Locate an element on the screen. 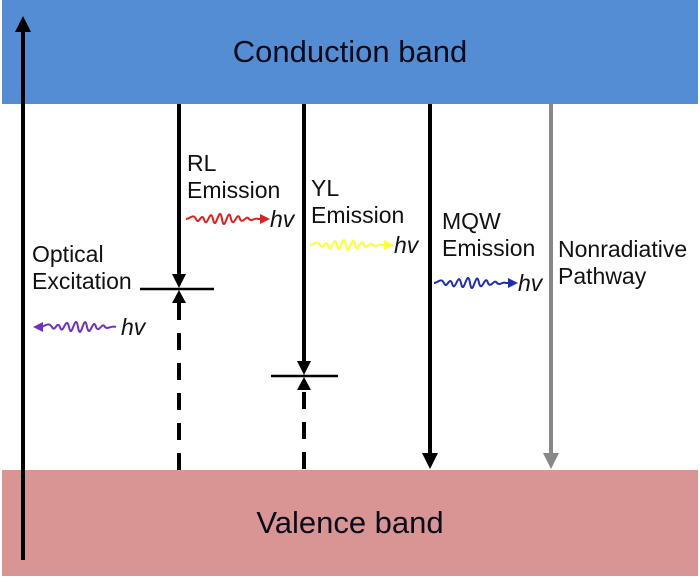  rl-emission-label: RL Emission is located at coordinates (233, 177).